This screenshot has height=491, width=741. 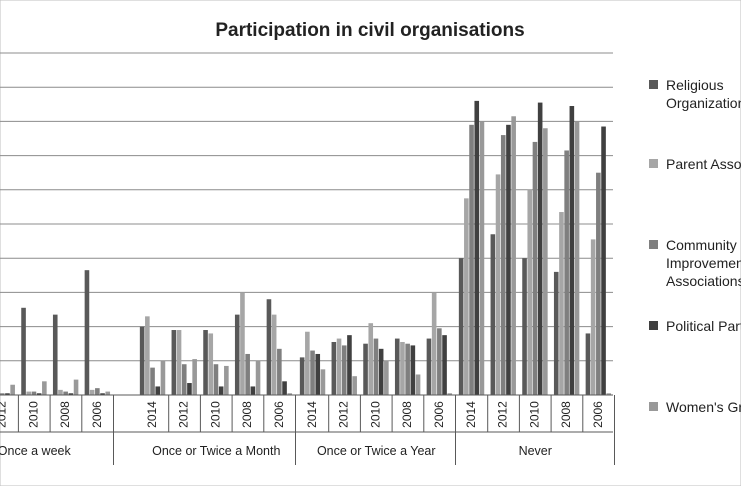 I want to click on legend-label: Organizations, so click(x=703, y=103).